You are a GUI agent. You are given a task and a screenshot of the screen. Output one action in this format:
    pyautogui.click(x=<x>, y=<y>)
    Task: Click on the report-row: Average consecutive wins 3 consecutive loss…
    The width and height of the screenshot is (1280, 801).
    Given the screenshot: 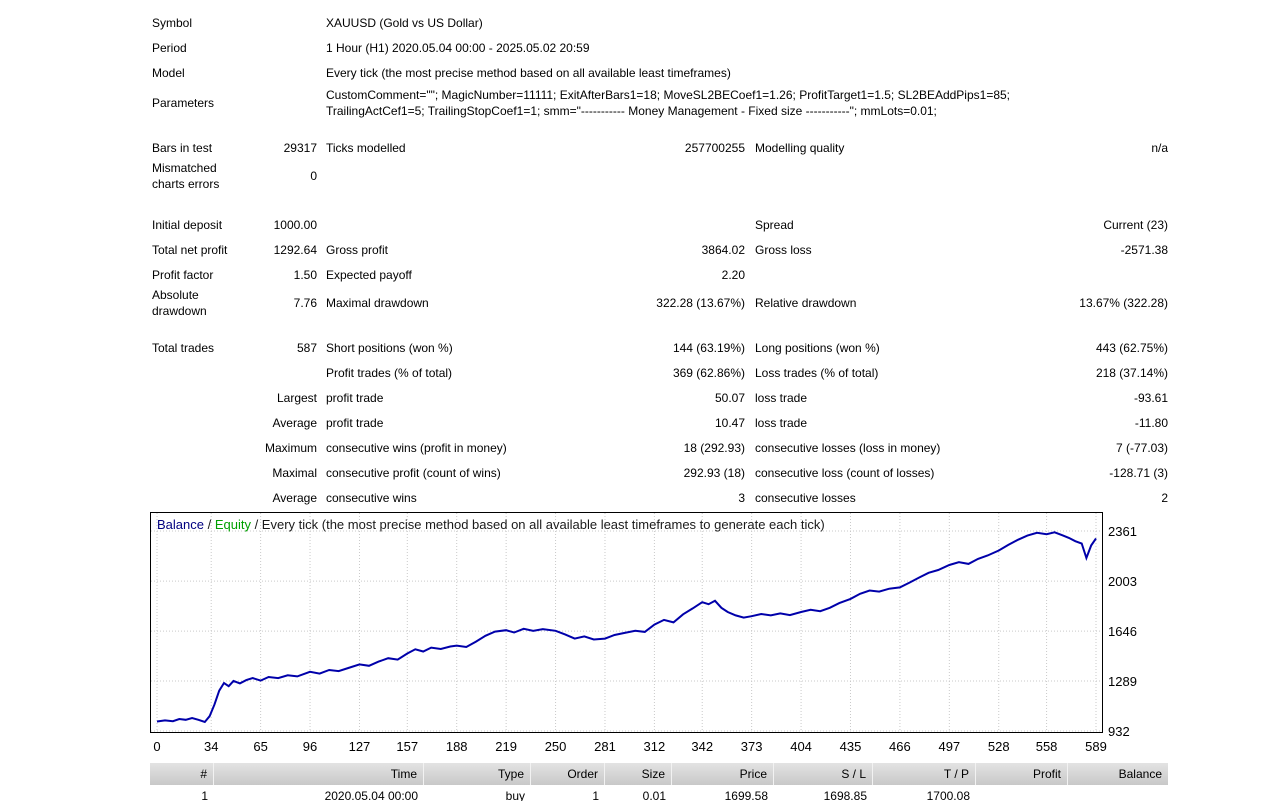 What is the action you would take?
    pyautogui.click(x=660, y=497)
    